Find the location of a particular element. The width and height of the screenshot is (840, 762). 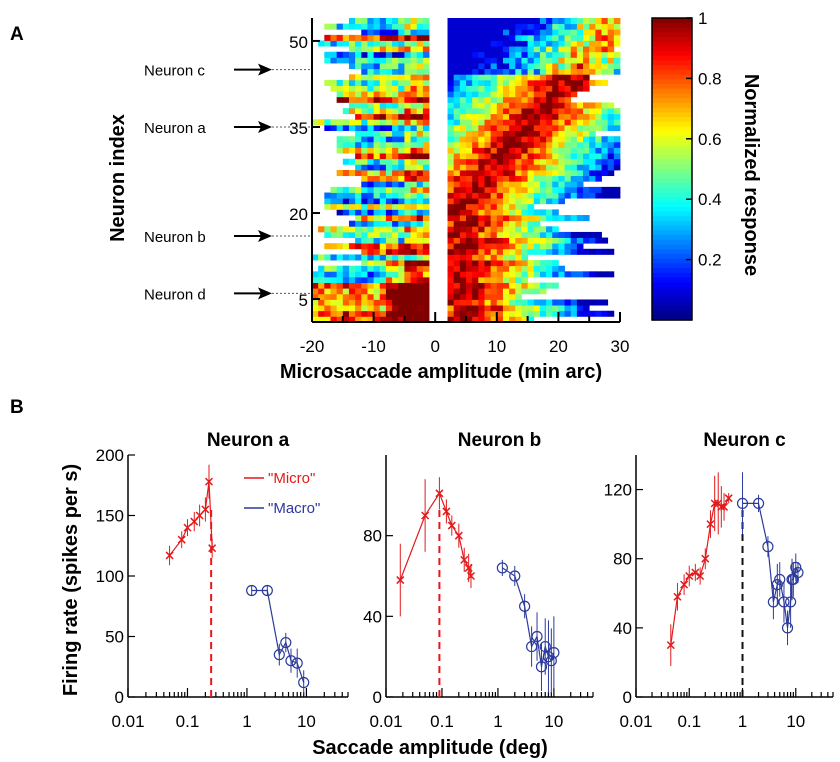

colorbar-frame is located at coordinates (672, 169).